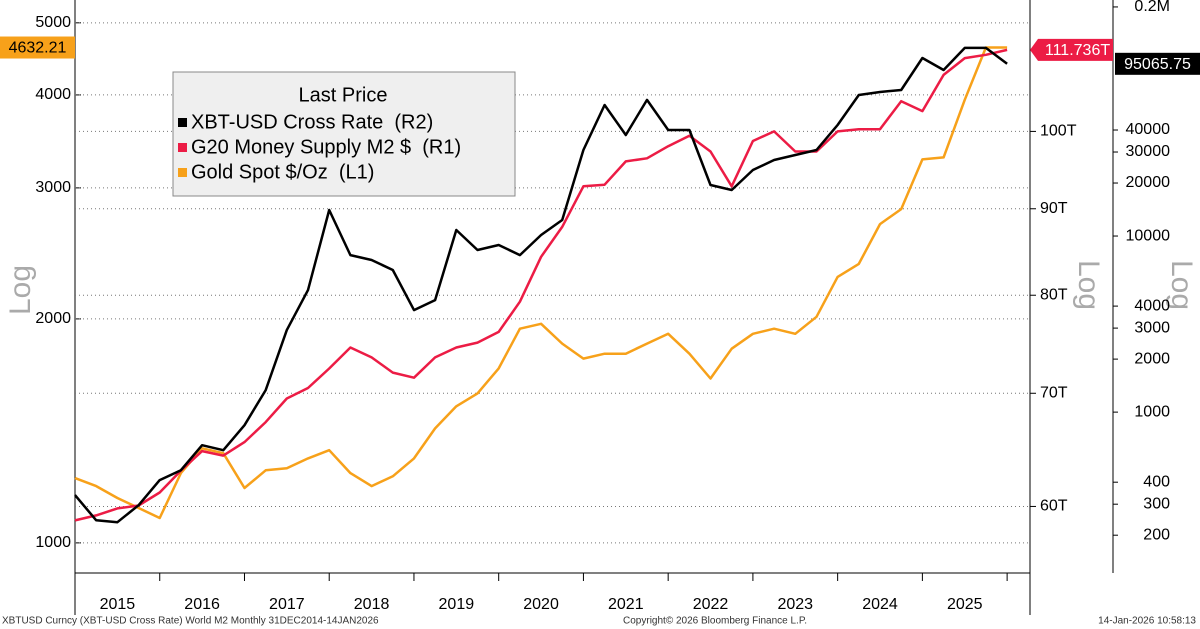  I want to click on y2-tick-label: 100T, so click(1058, 131).